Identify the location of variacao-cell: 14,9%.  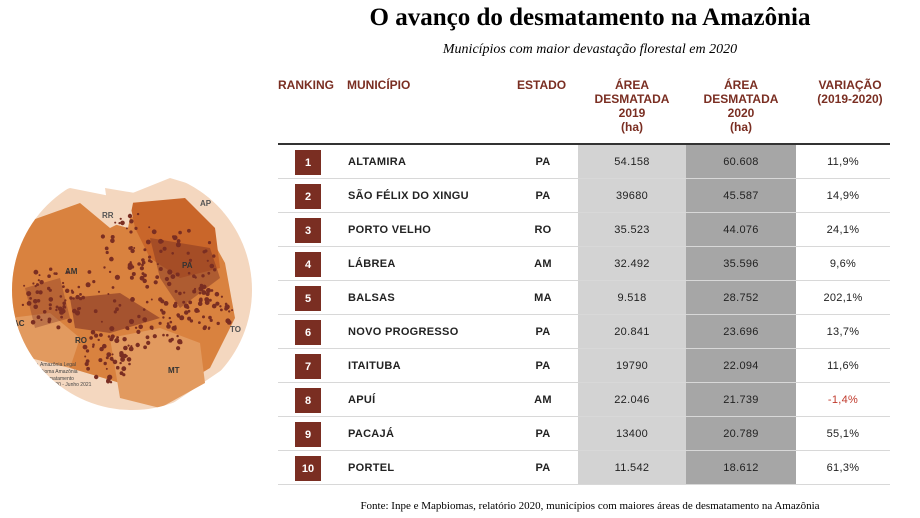
(843, 195).